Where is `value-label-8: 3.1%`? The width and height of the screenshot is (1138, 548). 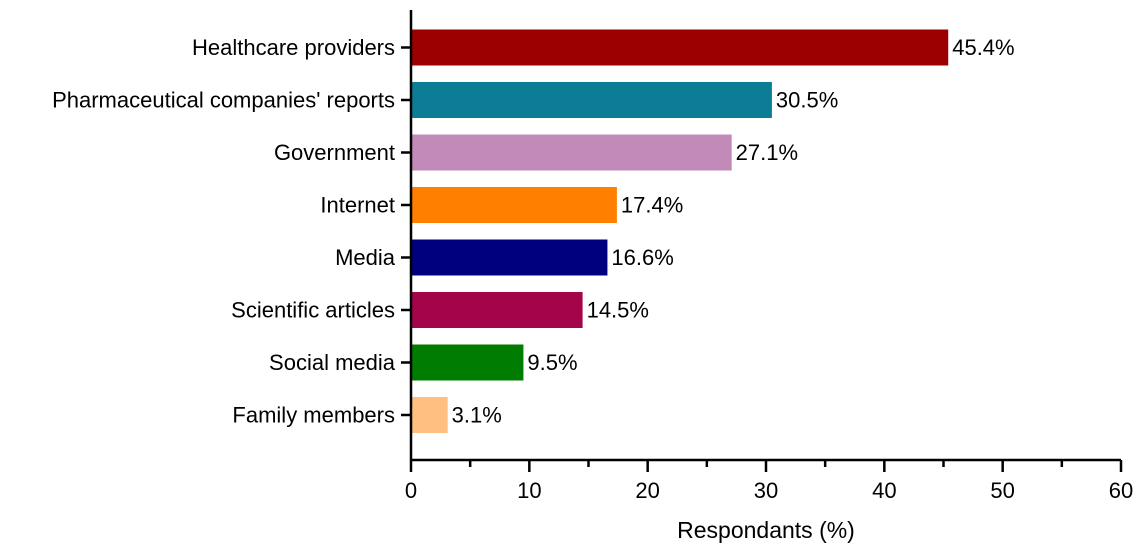 value-label-8: 3.1% is located at coordinates (477, 415).